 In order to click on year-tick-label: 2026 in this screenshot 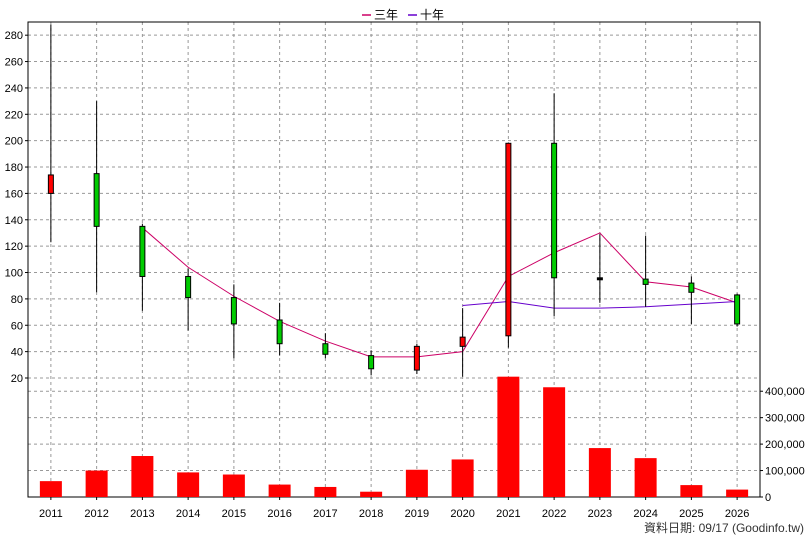, I will do `click(737, 514)`.